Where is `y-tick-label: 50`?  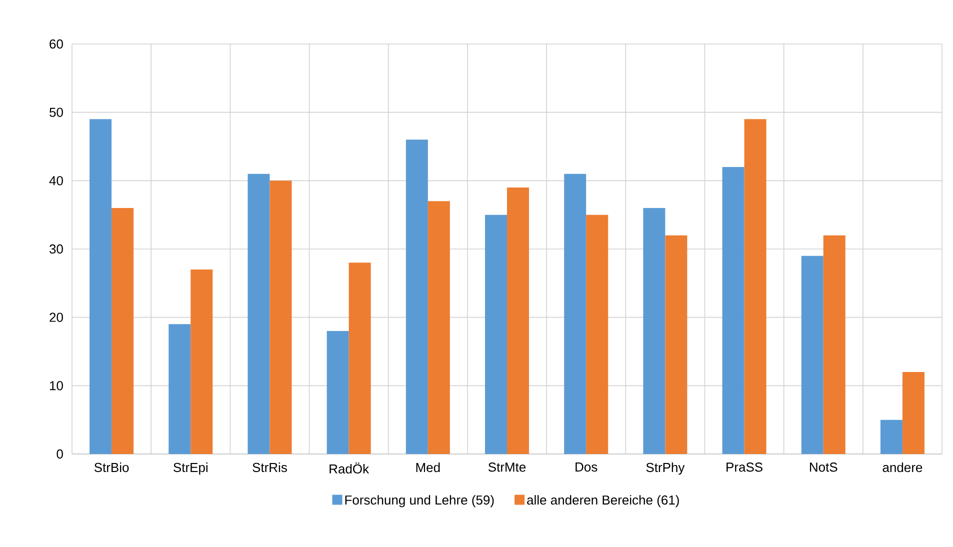 y-tick-label: 50 is located at coordinates (56, 112).